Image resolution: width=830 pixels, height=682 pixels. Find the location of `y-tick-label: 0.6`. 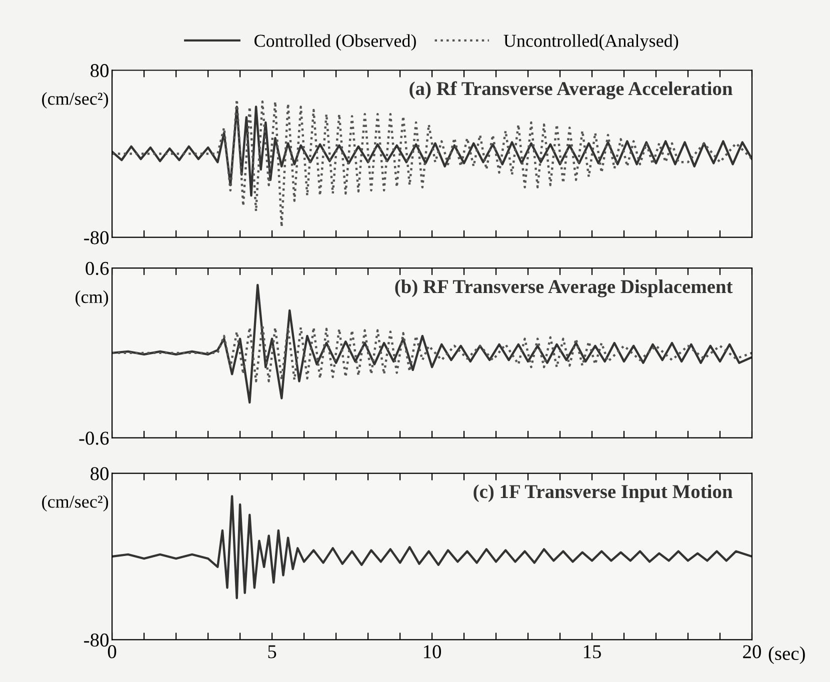

y-tick-label: 0.6 is located at coordinates (97, 269).